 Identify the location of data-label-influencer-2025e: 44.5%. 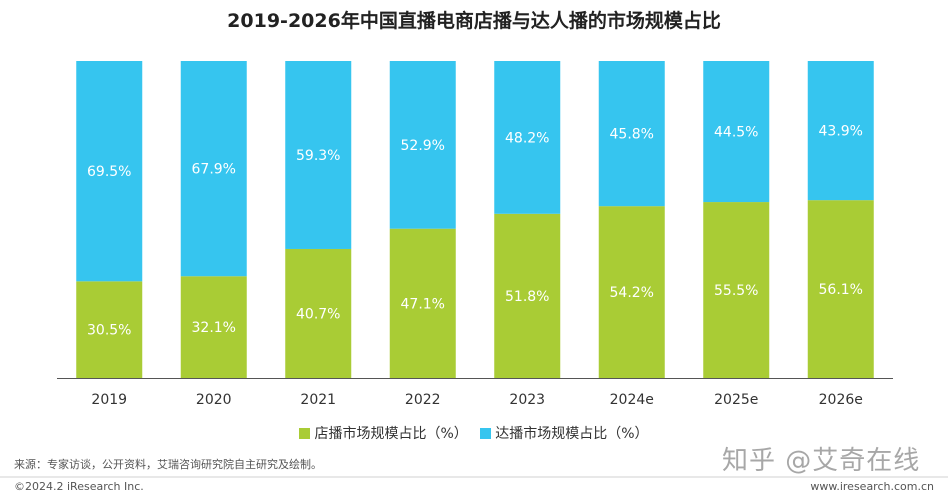
(736, 133).